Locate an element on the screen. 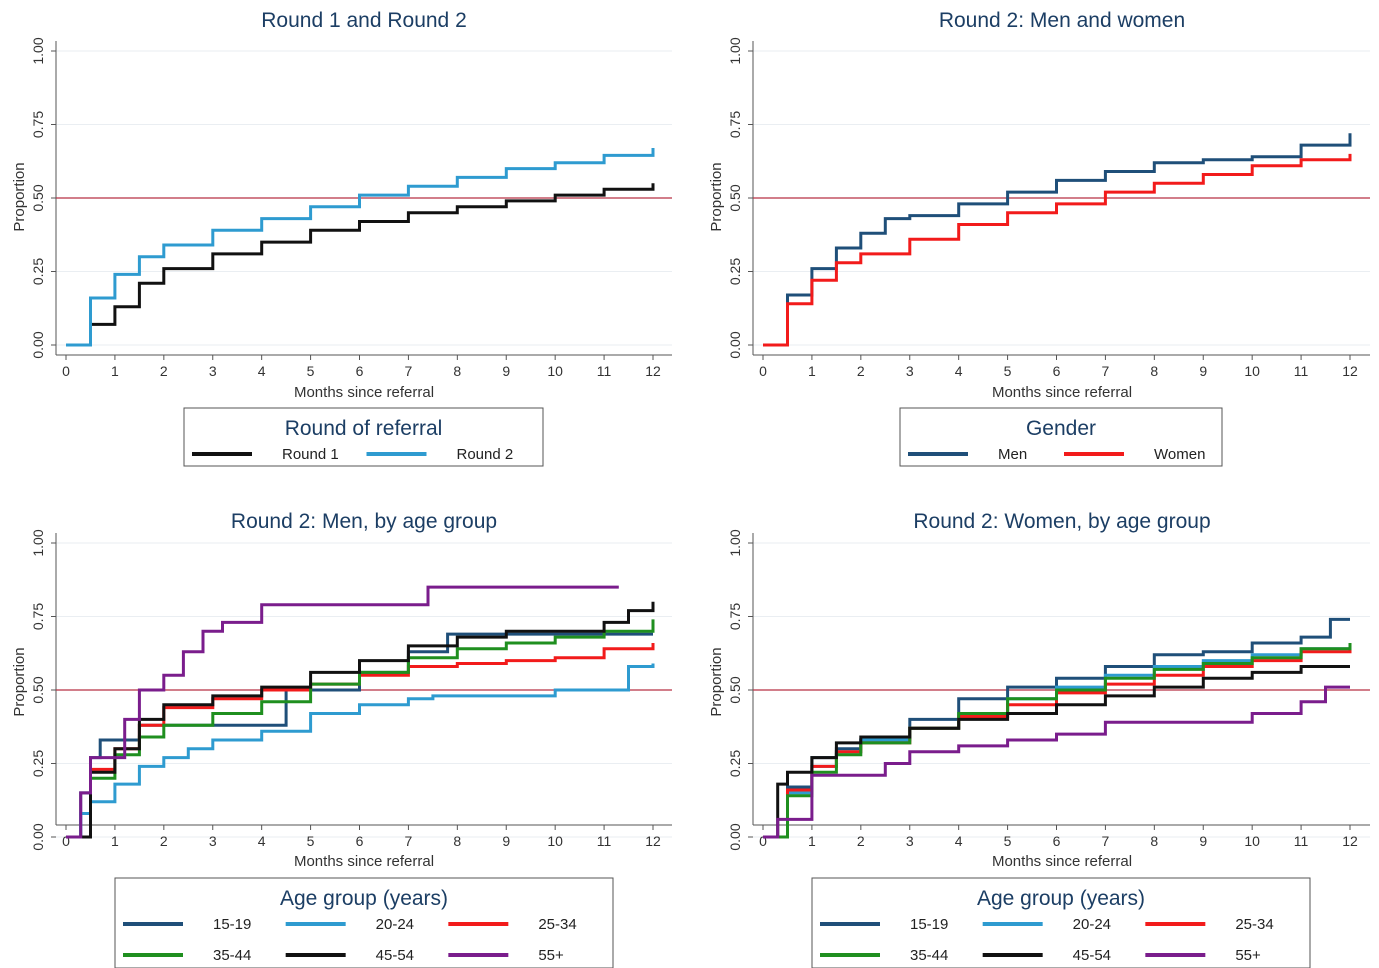 This screenshot has width=1379, height=968. legend-label: Round 1 is located at coordinates (310, 454).